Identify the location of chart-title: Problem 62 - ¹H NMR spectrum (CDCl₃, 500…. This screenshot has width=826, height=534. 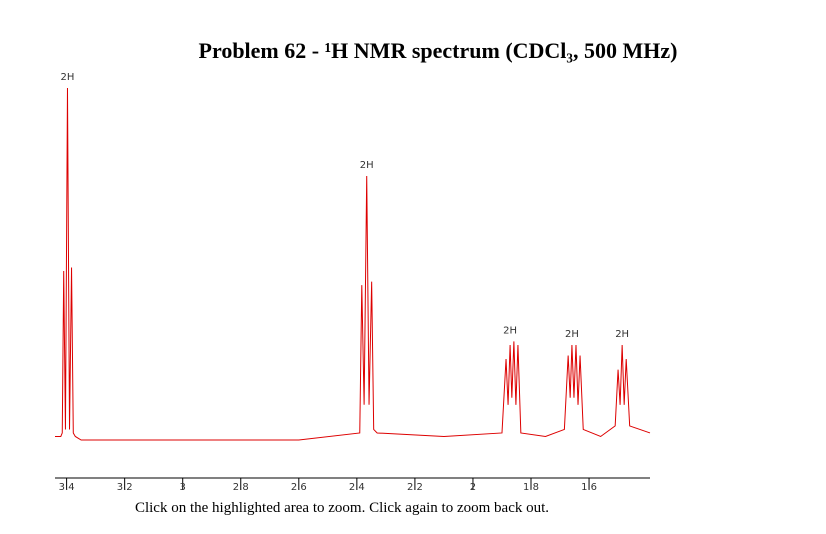
(438, 50).